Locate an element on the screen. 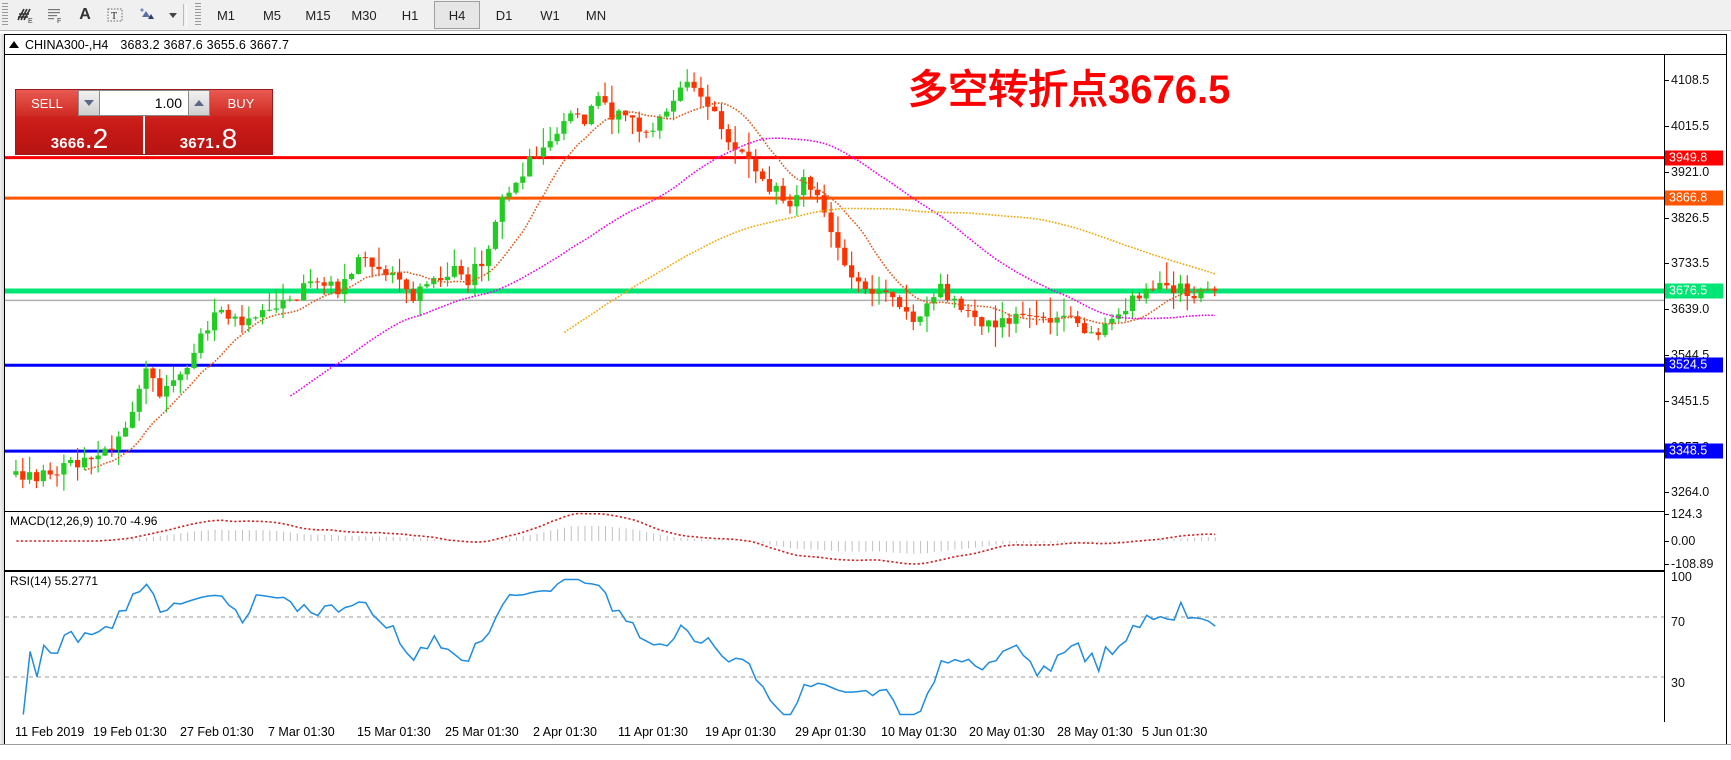  text-label-icon: T is located at coordinates (115, 15).